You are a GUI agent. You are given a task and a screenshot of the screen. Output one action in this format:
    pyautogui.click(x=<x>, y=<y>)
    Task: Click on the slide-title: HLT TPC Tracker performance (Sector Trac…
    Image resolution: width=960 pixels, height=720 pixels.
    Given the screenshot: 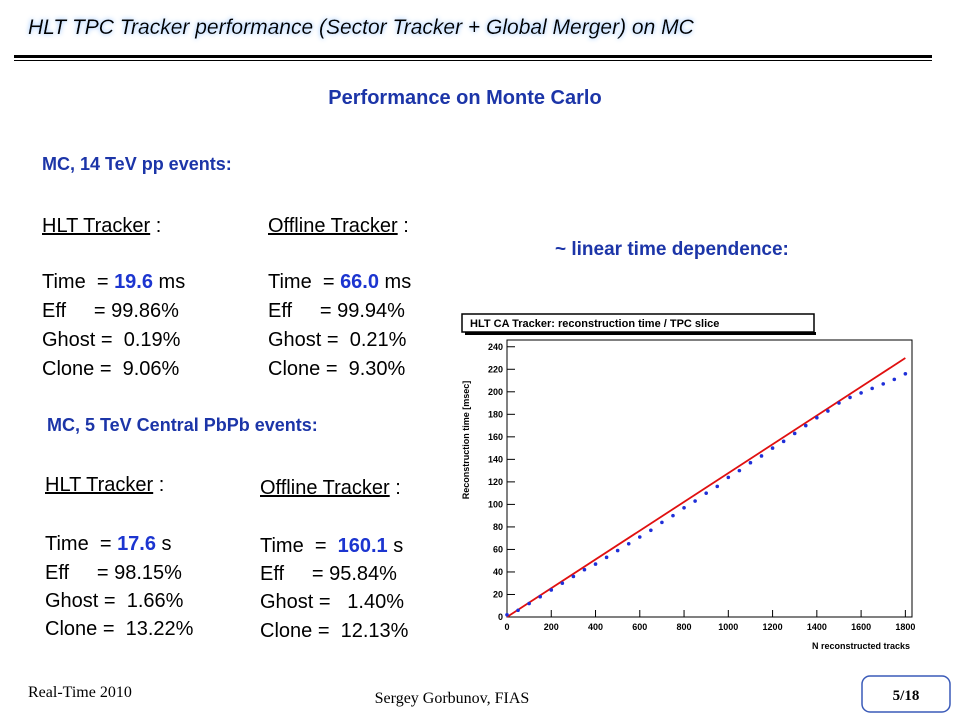 What is the action you would take?
    pyautogui.click(x=361, y=27)
    